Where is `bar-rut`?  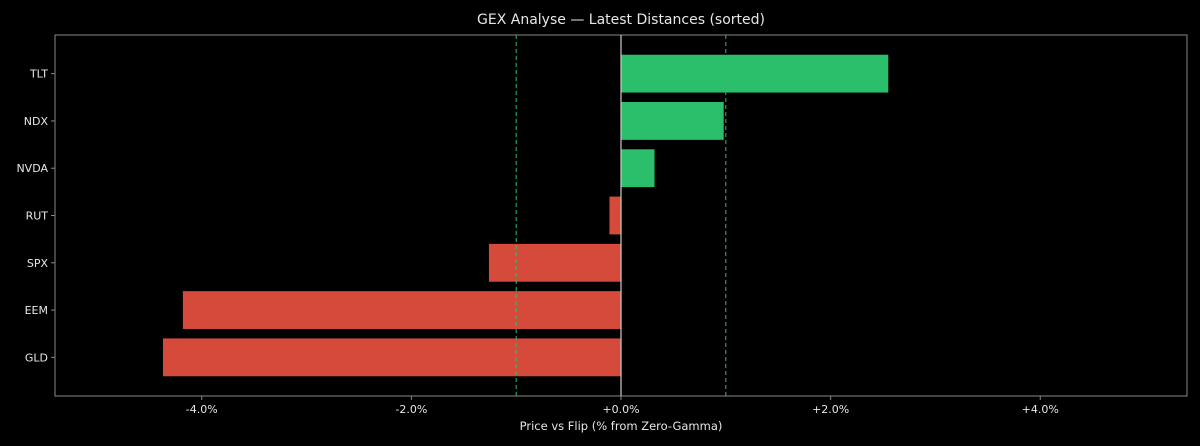 bar-rut is located at coordinates (615, 215).